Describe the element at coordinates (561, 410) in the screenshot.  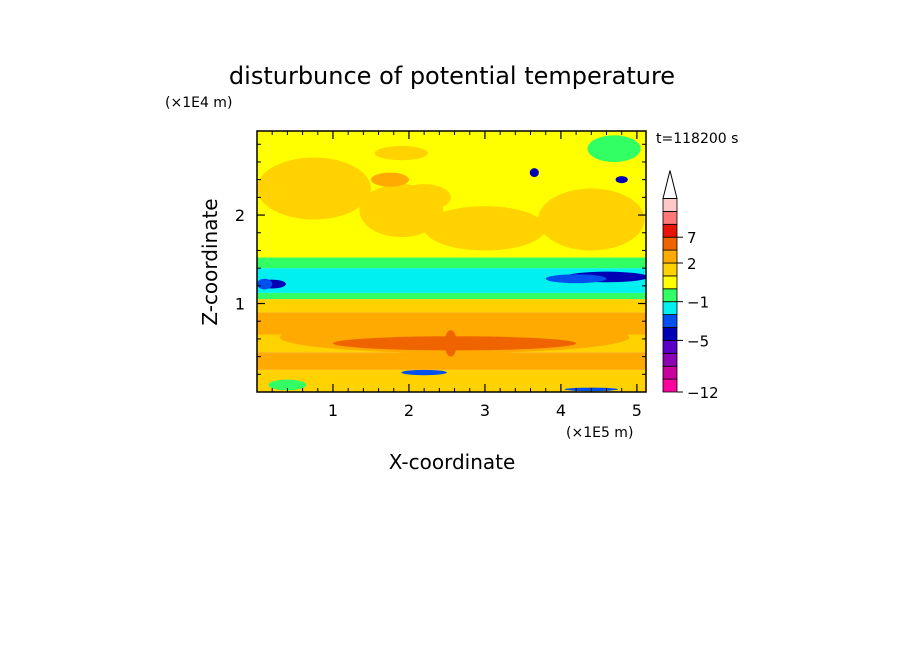
I see `x-tick-label: 4` at that location.